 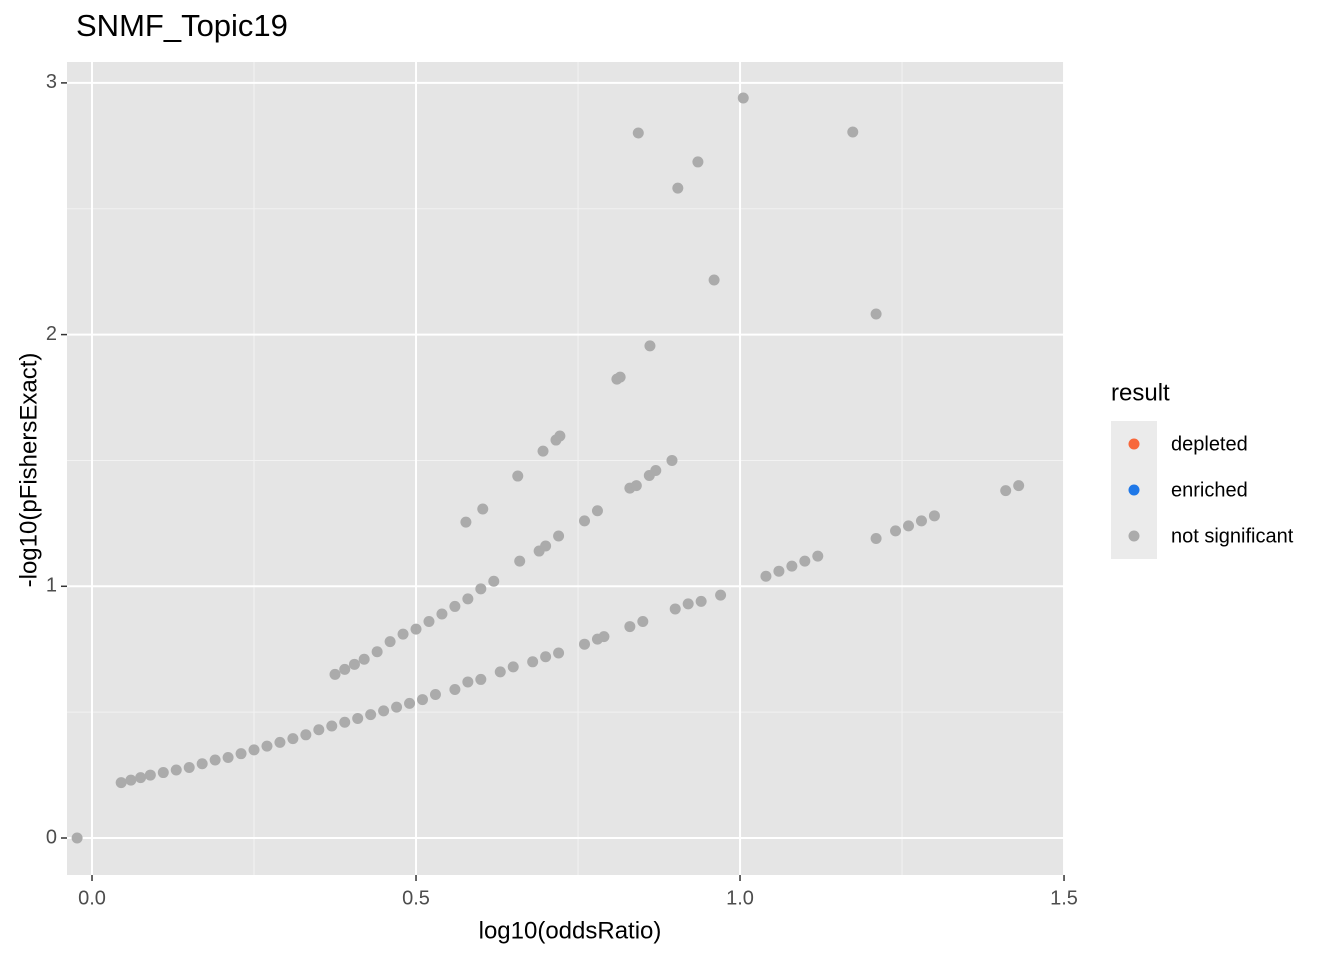 I want to click on x-axis-title: log10(oddsRatio), so click(x=570, y=930).